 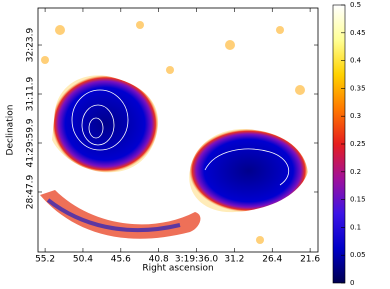 What do you see at coordinates (310, 260) in the screenshot?
I see `x-tick-label: 21.6` at bounding box center [310, 260].